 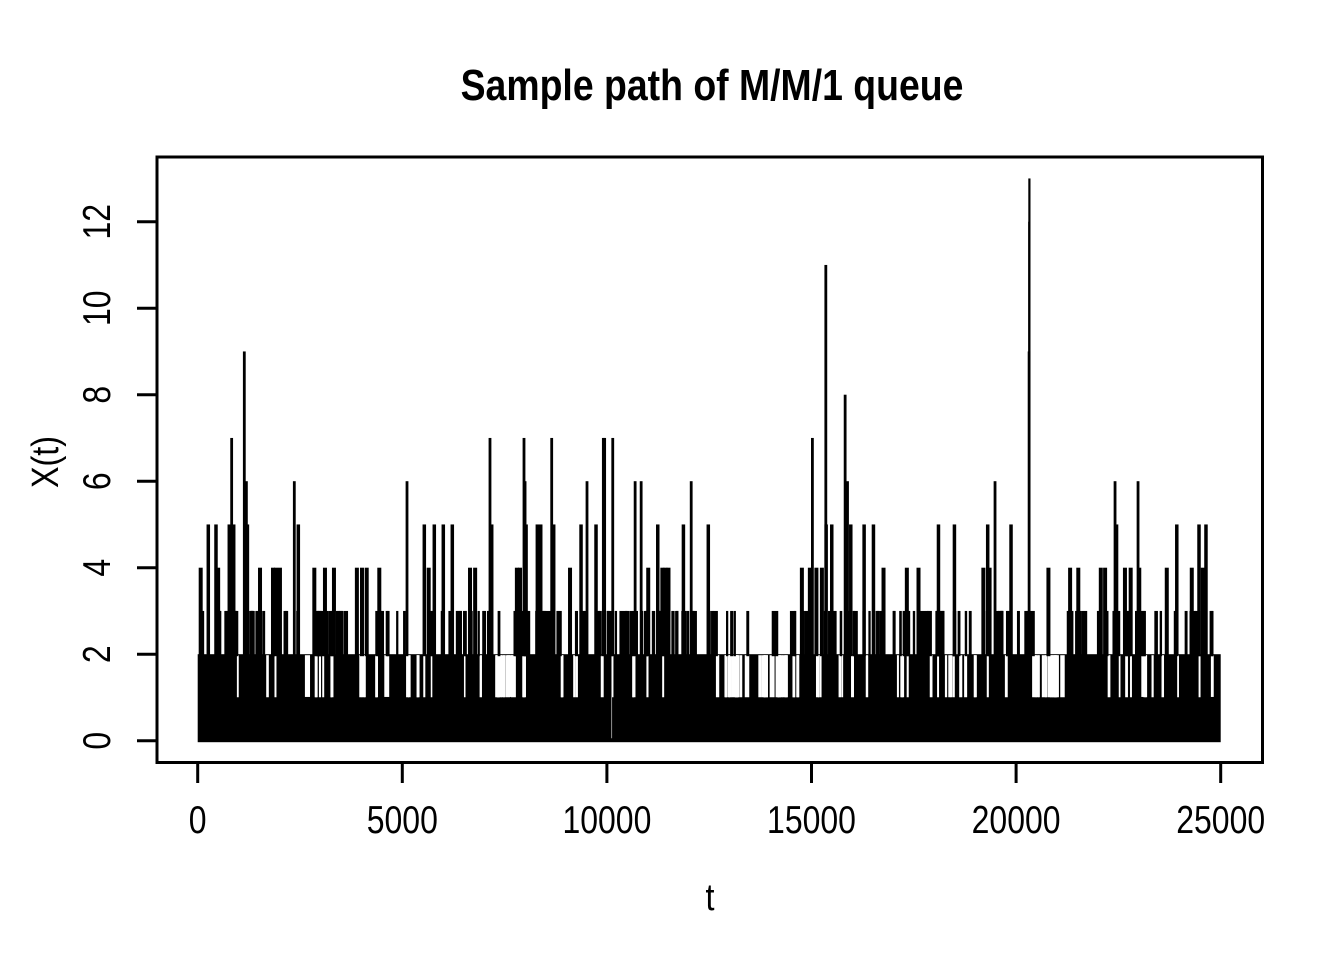 I want to click on y-axis-label: X(t), so click(x=46, y=462).